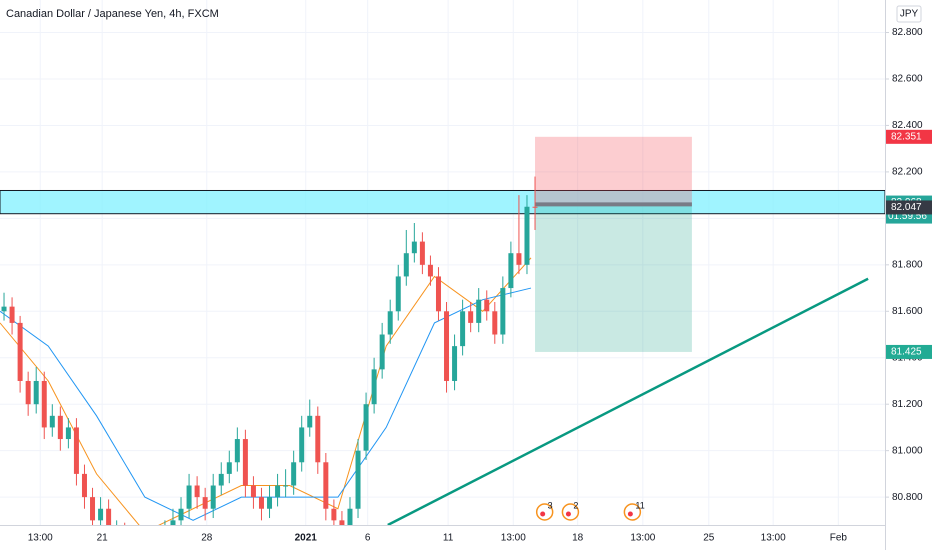 This screenshot has height=550, width=932. I want to click on price-tag-label: 82.351, so click(906, 136).